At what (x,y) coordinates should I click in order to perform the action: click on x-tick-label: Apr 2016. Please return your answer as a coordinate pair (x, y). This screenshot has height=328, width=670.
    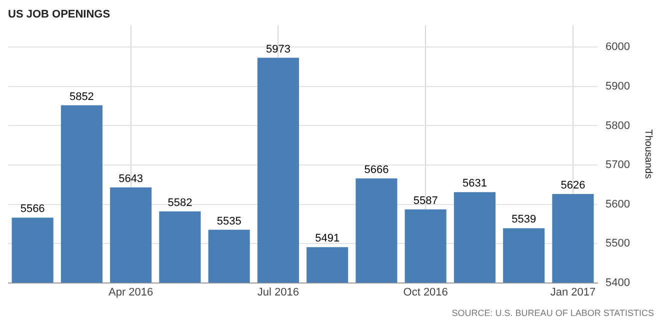
    Looking at the image, I should click on (131, 292).